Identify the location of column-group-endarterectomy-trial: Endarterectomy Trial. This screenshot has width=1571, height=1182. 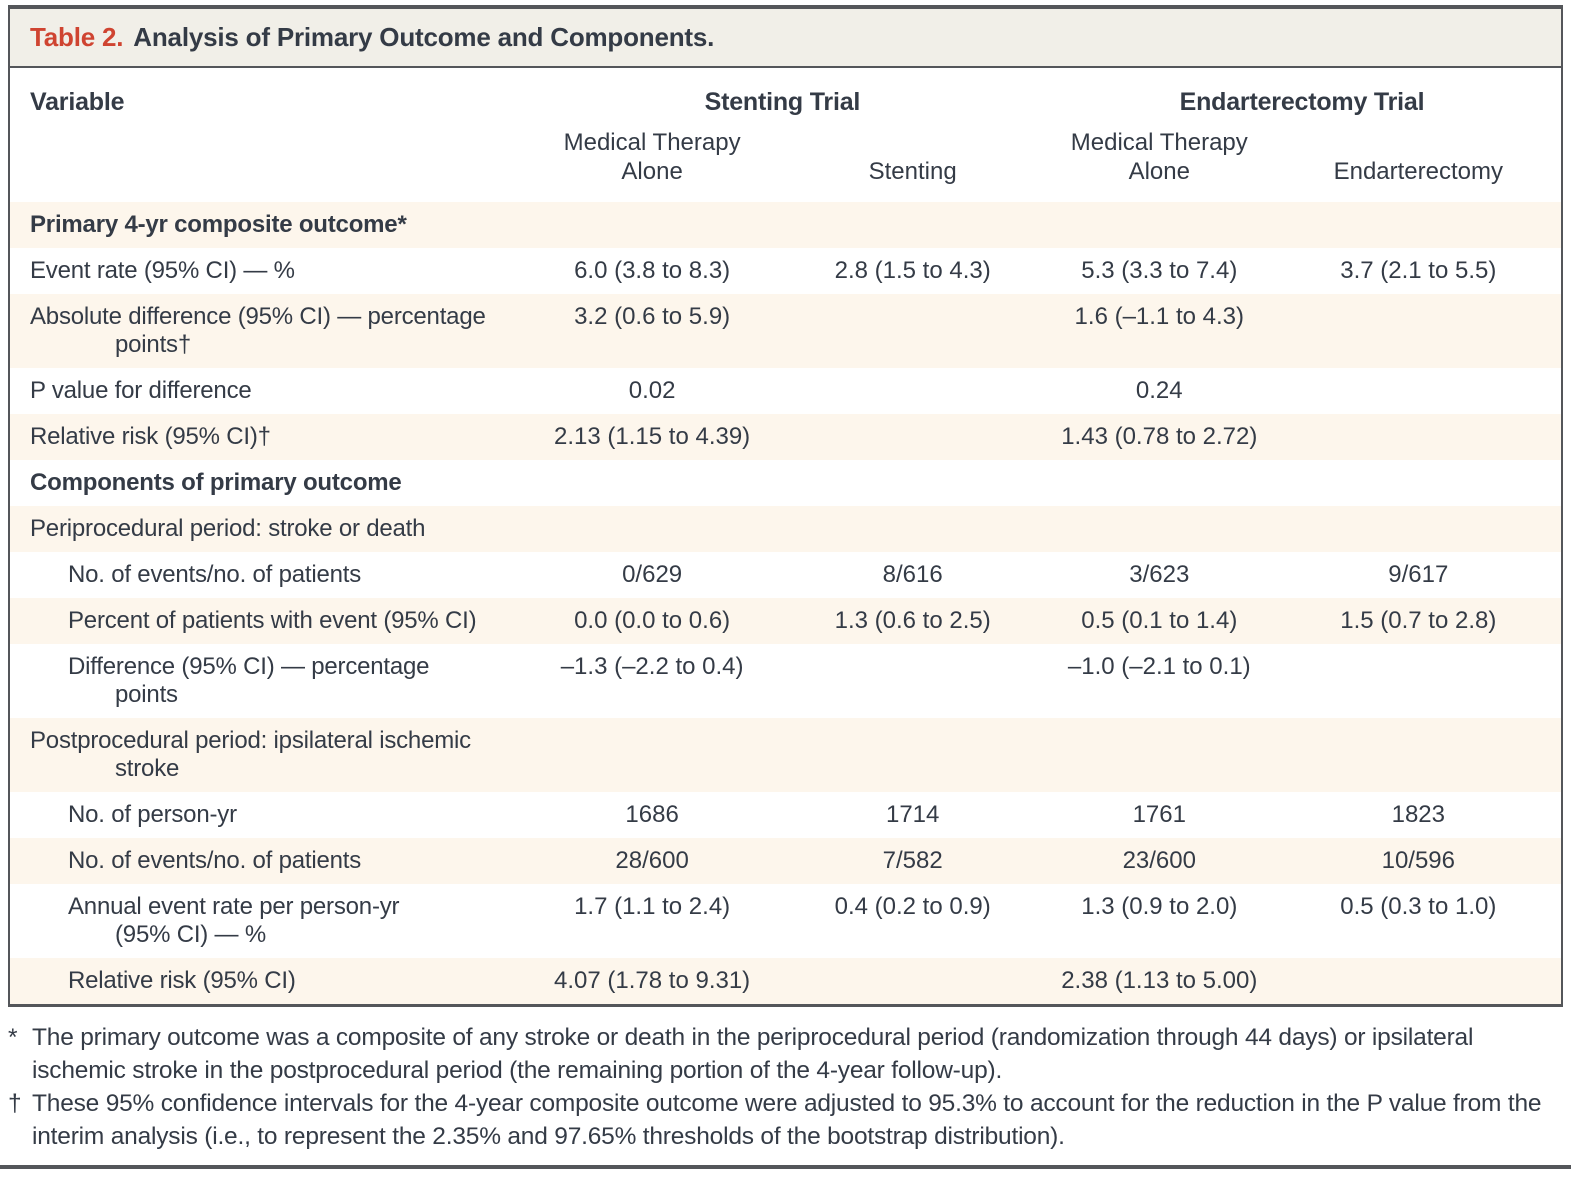
(1302, 102).